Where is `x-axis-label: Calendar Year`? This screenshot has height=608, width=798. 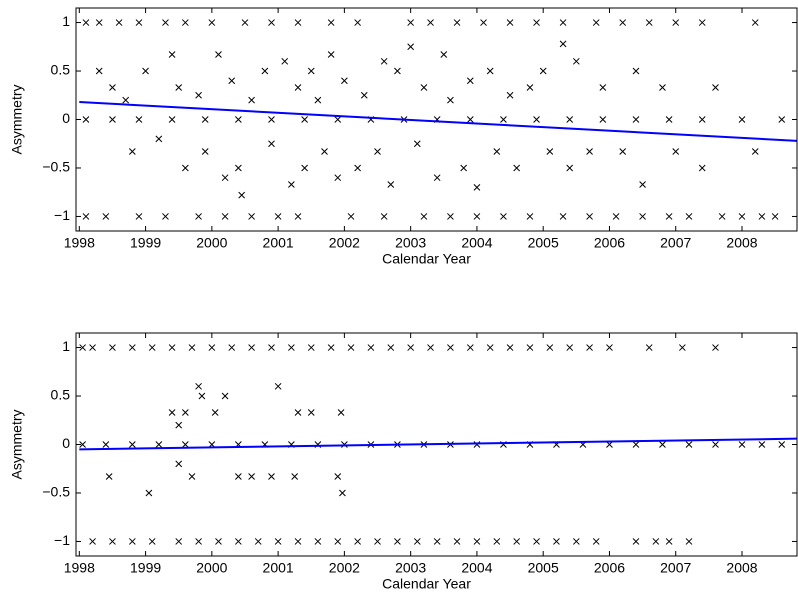
x-axis-label: Calendar Year is located at coordinates (426, 584).